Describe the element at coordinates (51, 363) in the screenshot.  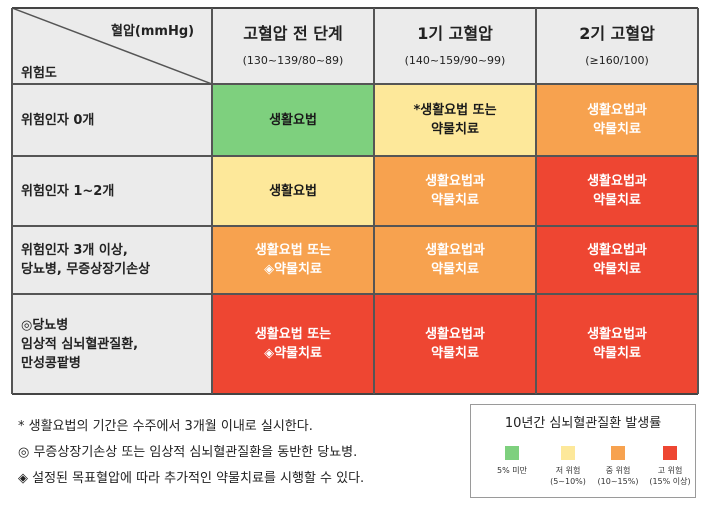
I see `row-label-line: 만성콩팥병` at that location.